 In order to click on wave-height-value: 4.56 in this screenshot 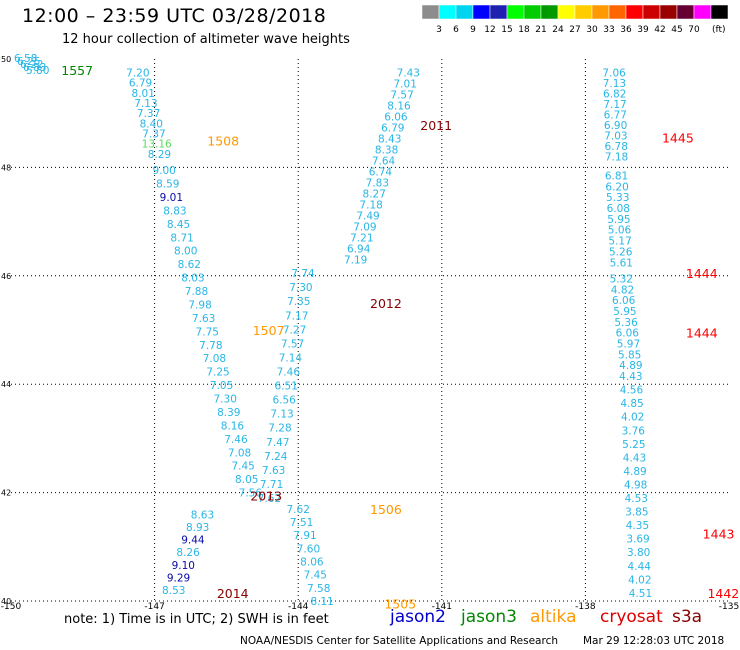, I will do `click(632, 391)`.